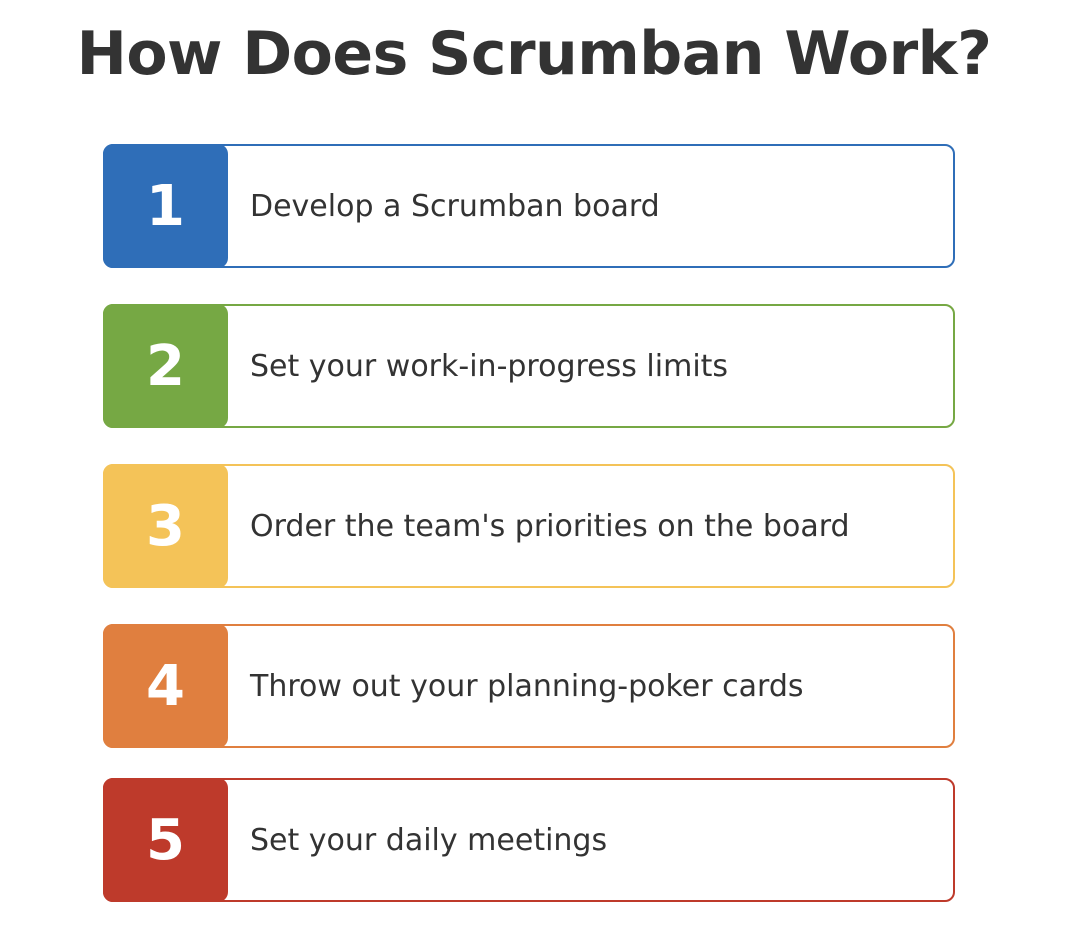 The width and height of the screenshot is (1068, 940). What do you see at coordinates (455, 206) in the screenshot?
I see `step-1-label: Develop a Scrumban board` at bounding box center [455, 206].